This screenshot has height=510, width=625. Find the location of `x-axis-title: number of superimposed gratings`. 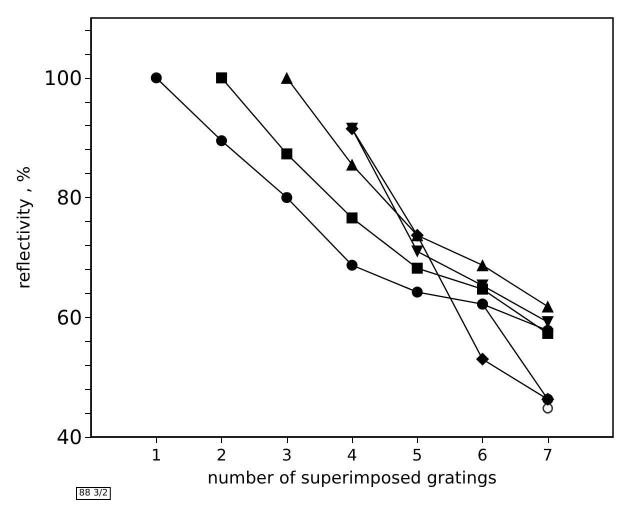

x-axis-title: number of superimposed gratings is located at coordinates (352, 478).